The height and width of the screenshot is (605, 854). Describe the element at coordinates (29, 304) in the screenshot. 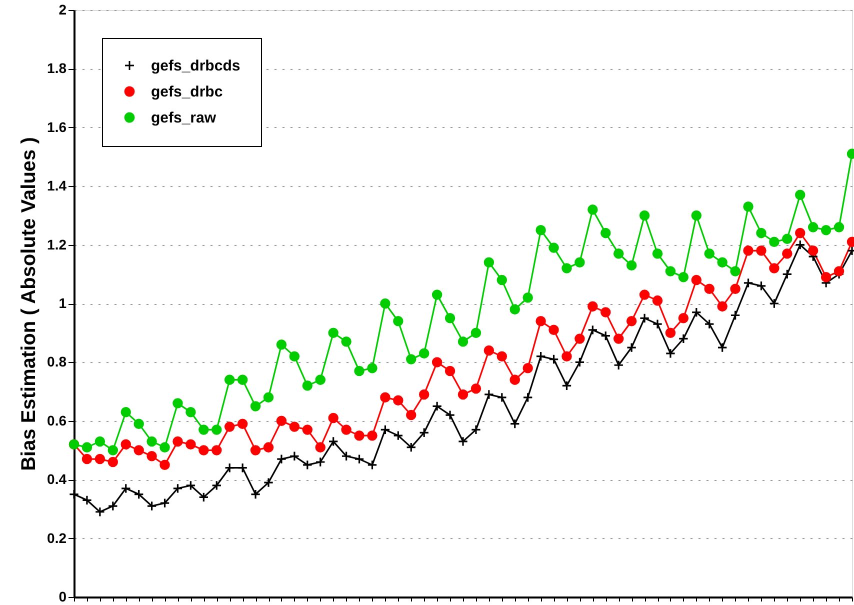

I see `y-axis-title: Bias Estimation ( Absolute Values )` at that location.